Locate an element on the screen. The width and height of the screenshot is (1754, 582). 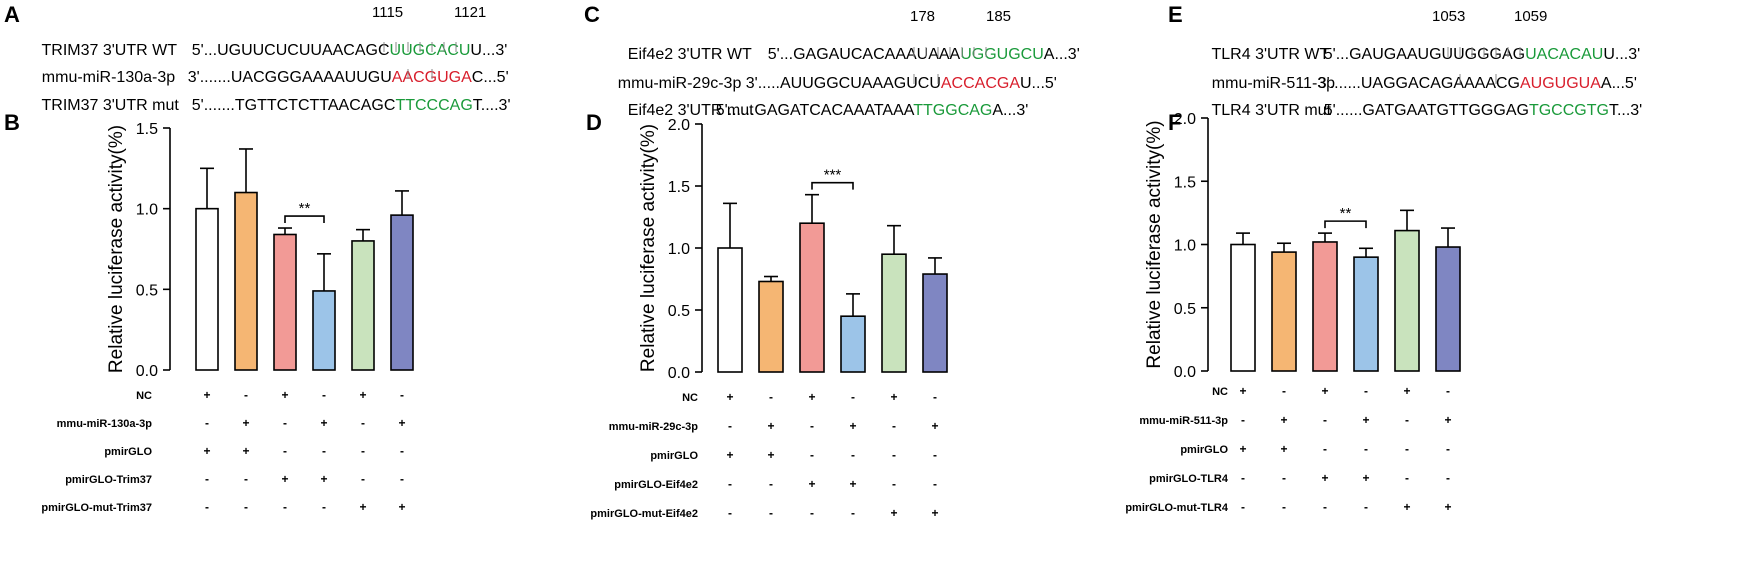
mut-seq-suffix: T....3' is located at coordinates (491, 105).